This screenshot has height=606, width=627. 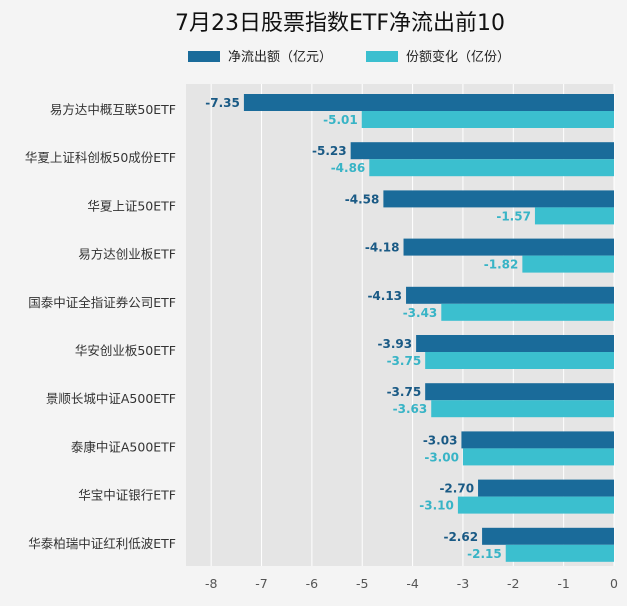 What do you see at coordinates (460, 537) in the screenshot?
I see `data-label-net-outflow: -2.62` at bounding box center [460, 537].